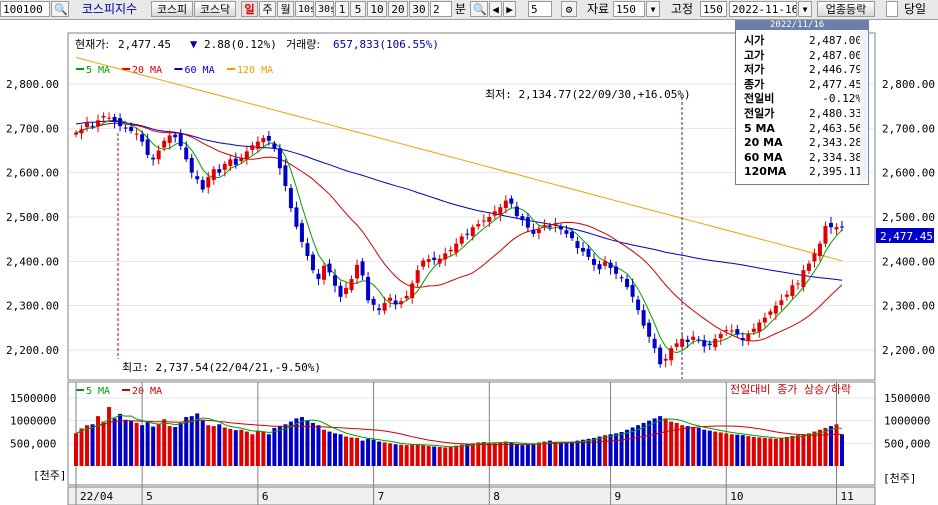  I want to click on data-count-input: 150, so click(629, 9).